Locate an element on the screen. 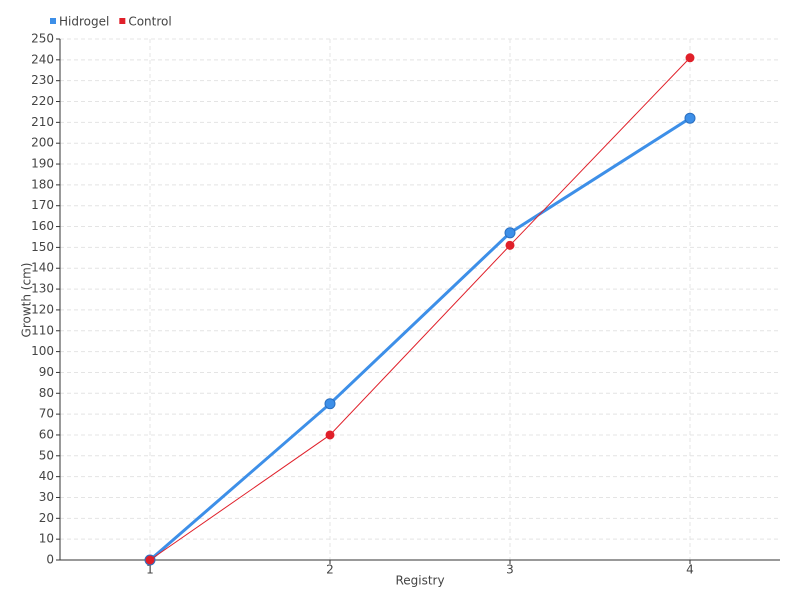 This screenshot has width=800, height=600. y-tick-label: 210 is located at coordinates (42, 122).